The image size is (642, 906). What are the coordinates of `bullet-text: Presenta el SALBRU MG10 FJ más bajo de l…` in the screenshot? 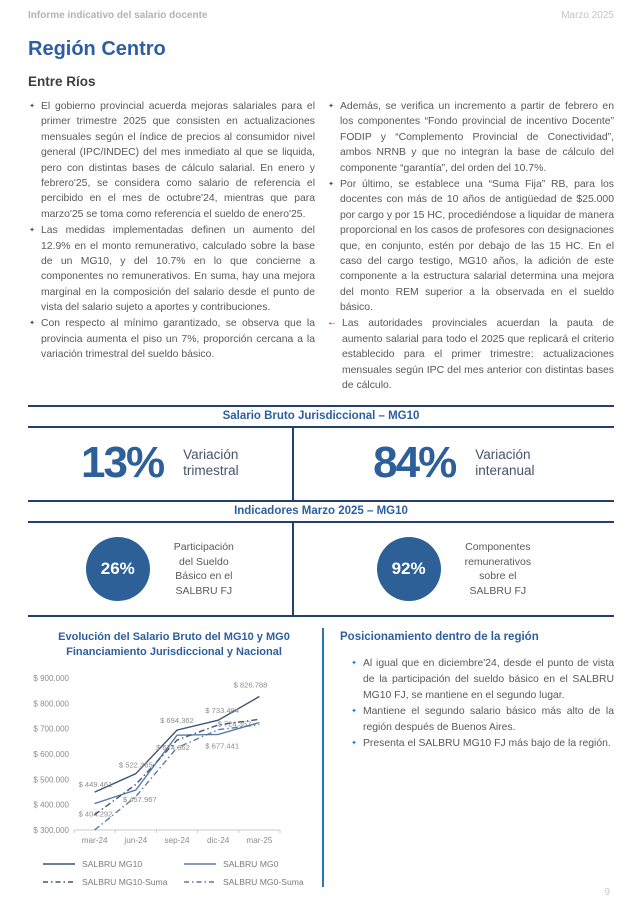 It's located at (487, 744).